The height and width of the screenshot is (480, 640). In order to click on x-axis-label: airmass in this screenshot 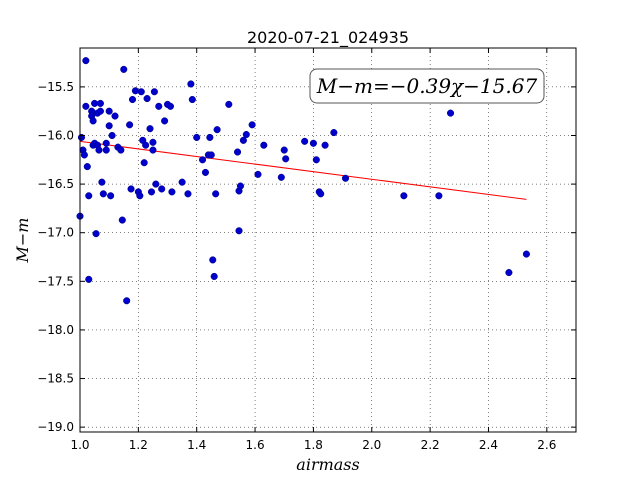, I will do `click(327, 464)`.